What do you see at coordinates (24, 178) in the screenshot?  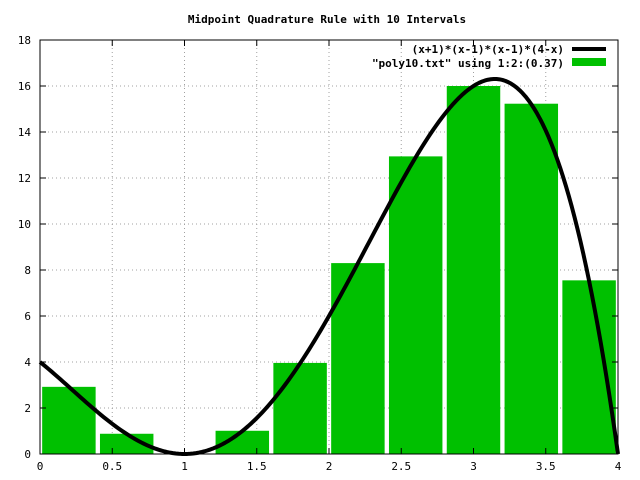 I see `y-tick-label: 12` at bounding box center [24, 178].